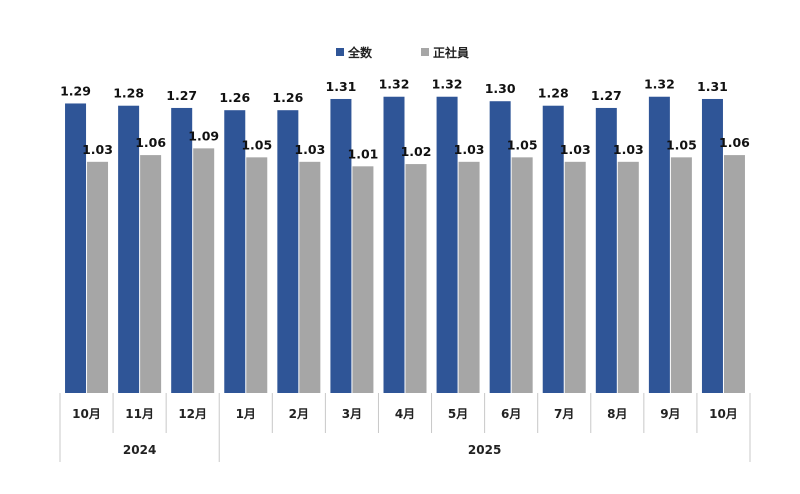 This screenshot has height=494, width=800. What do you see at coordinates (352, 414) in the screenshot?
I see `category-label-5: 3月` at bounding box center [352, 414].